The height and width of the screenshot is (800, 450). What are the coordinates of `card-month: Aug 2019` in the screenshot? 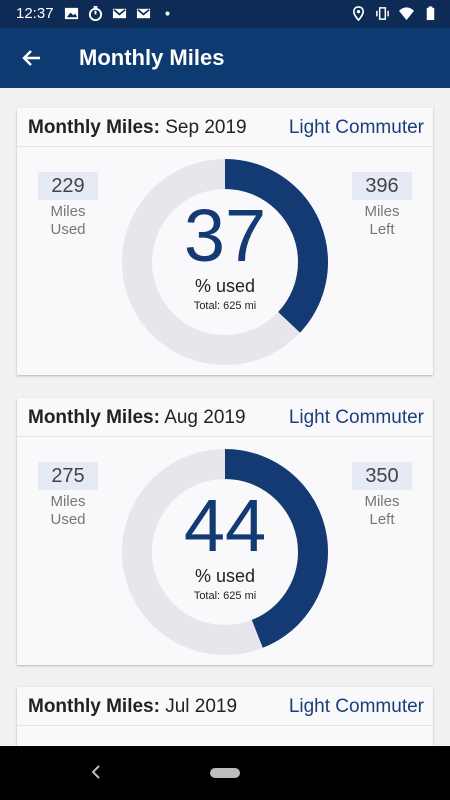 It's located at (205, 417).